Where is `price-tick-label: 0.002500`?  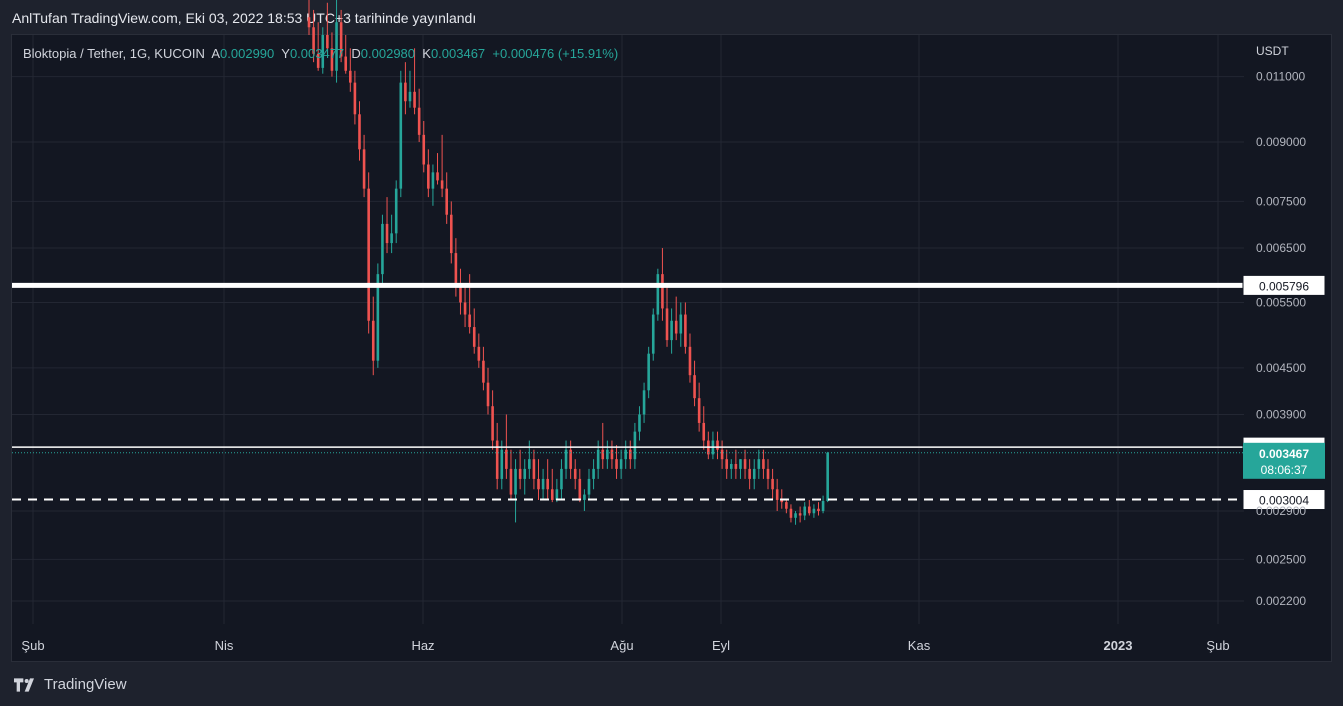 price-tick-label: 0.002500 is located at coordinates (1281, 559).